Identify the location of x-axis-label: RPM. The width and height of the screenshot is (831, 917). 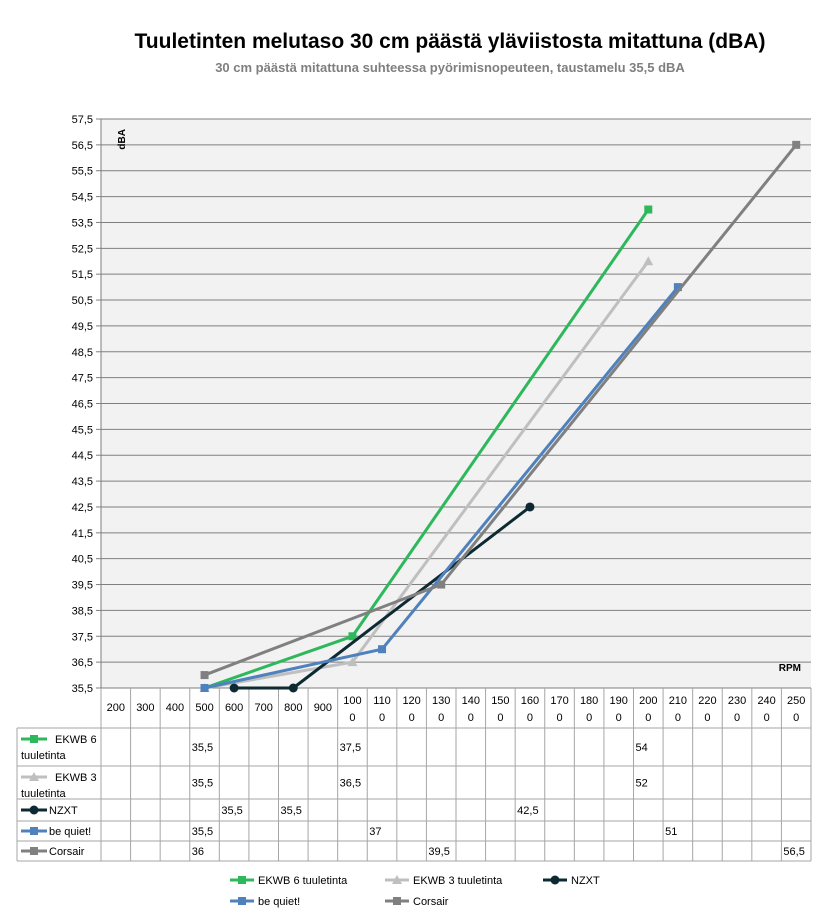
(790, 668).